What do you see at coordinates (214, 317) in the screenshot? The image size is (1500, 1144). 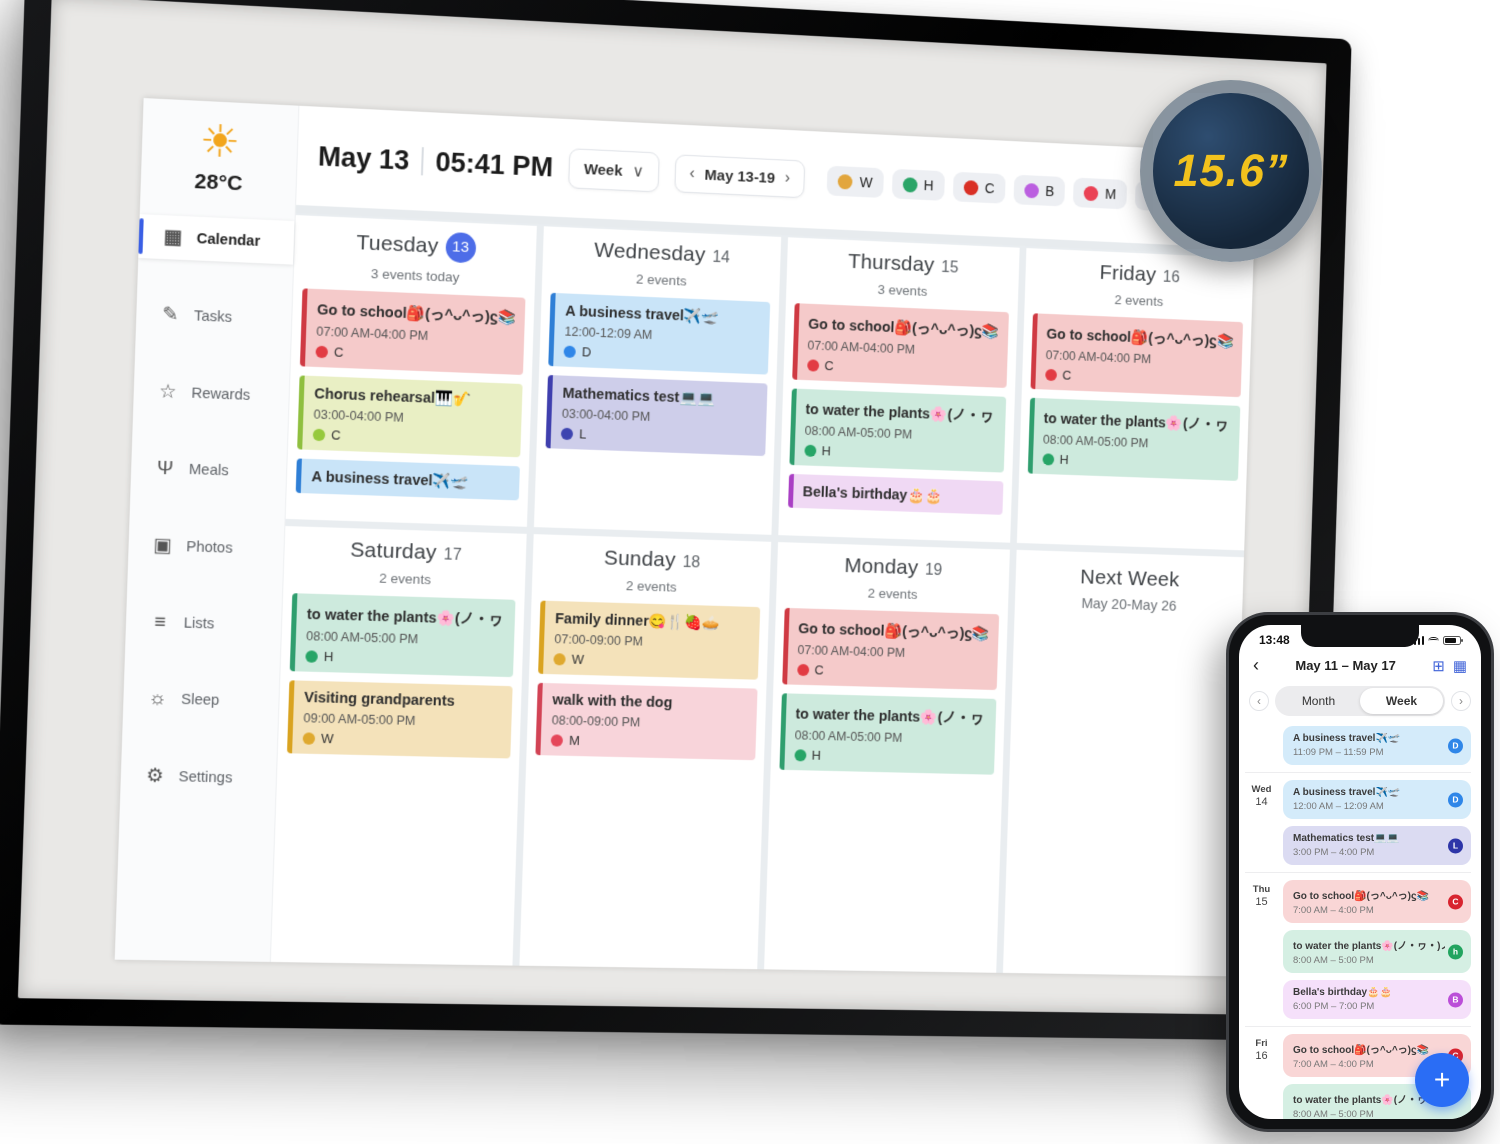 I see `sidebar-item-tasks: ✎ Tasks` at bounding box center [214, 317].